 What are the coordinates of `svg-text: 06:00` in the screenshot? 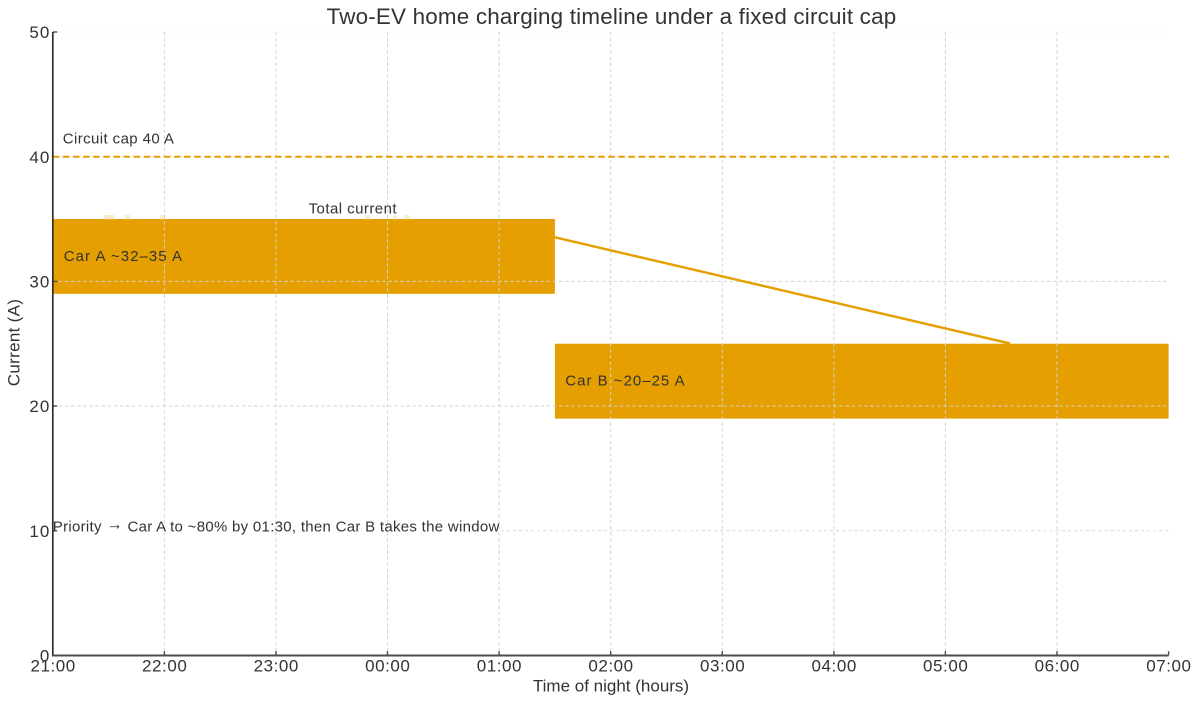 It's located at (1057, 666).